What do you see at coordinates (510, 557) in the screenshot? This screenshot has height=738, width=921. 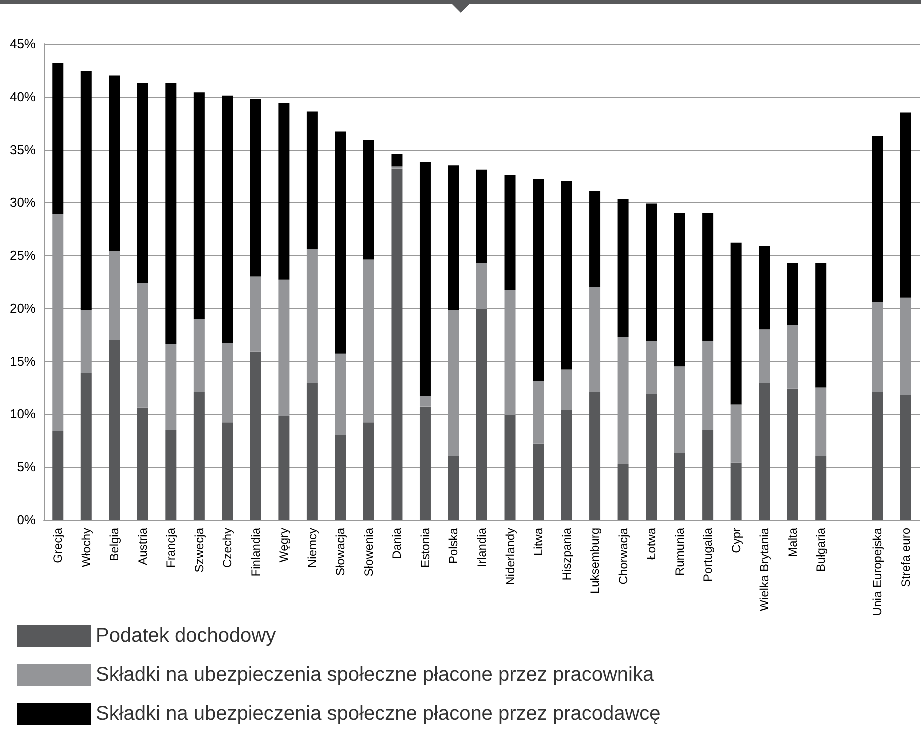 I see `x-tick-label: Niderlandy` at bounding box center [510, 557].